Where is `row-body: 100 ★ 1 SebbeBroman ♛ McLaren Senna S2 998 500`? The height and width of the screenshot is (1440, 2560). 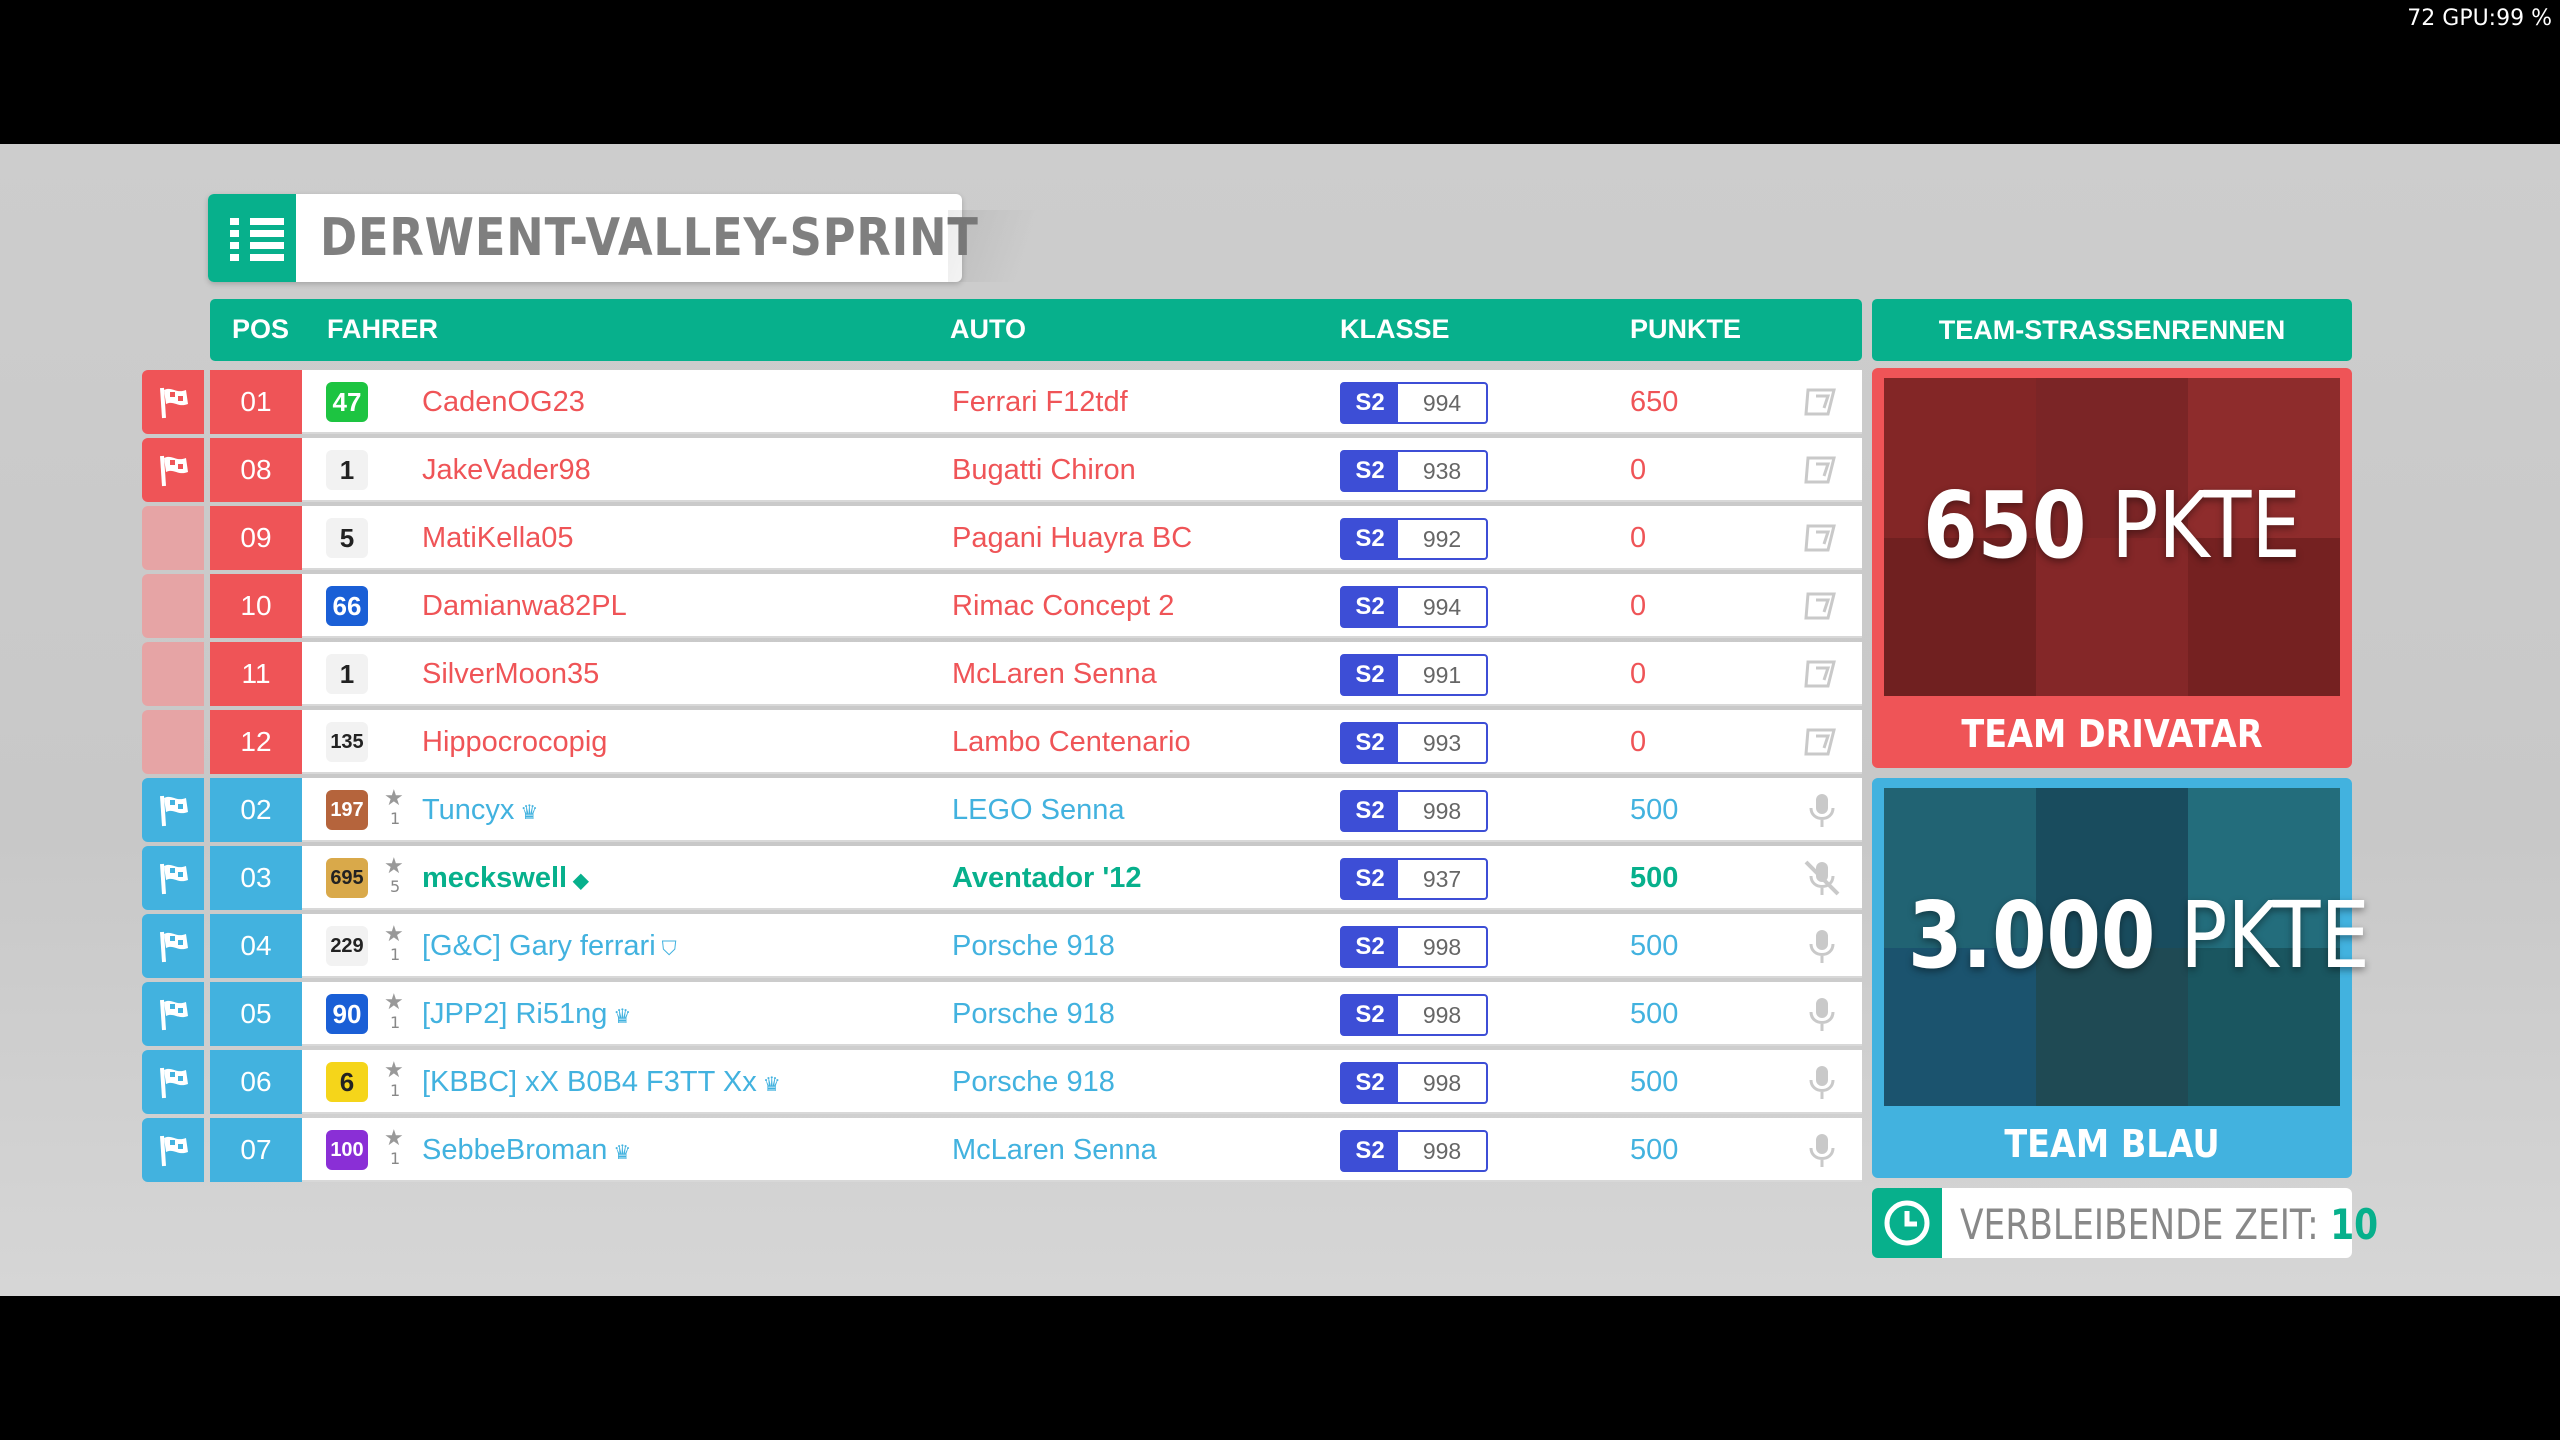
row-body: 100 ★ 1 SebbeBroman ♛ McLaren Senna S2 998 500 is located at coordinates (1082, 1150).